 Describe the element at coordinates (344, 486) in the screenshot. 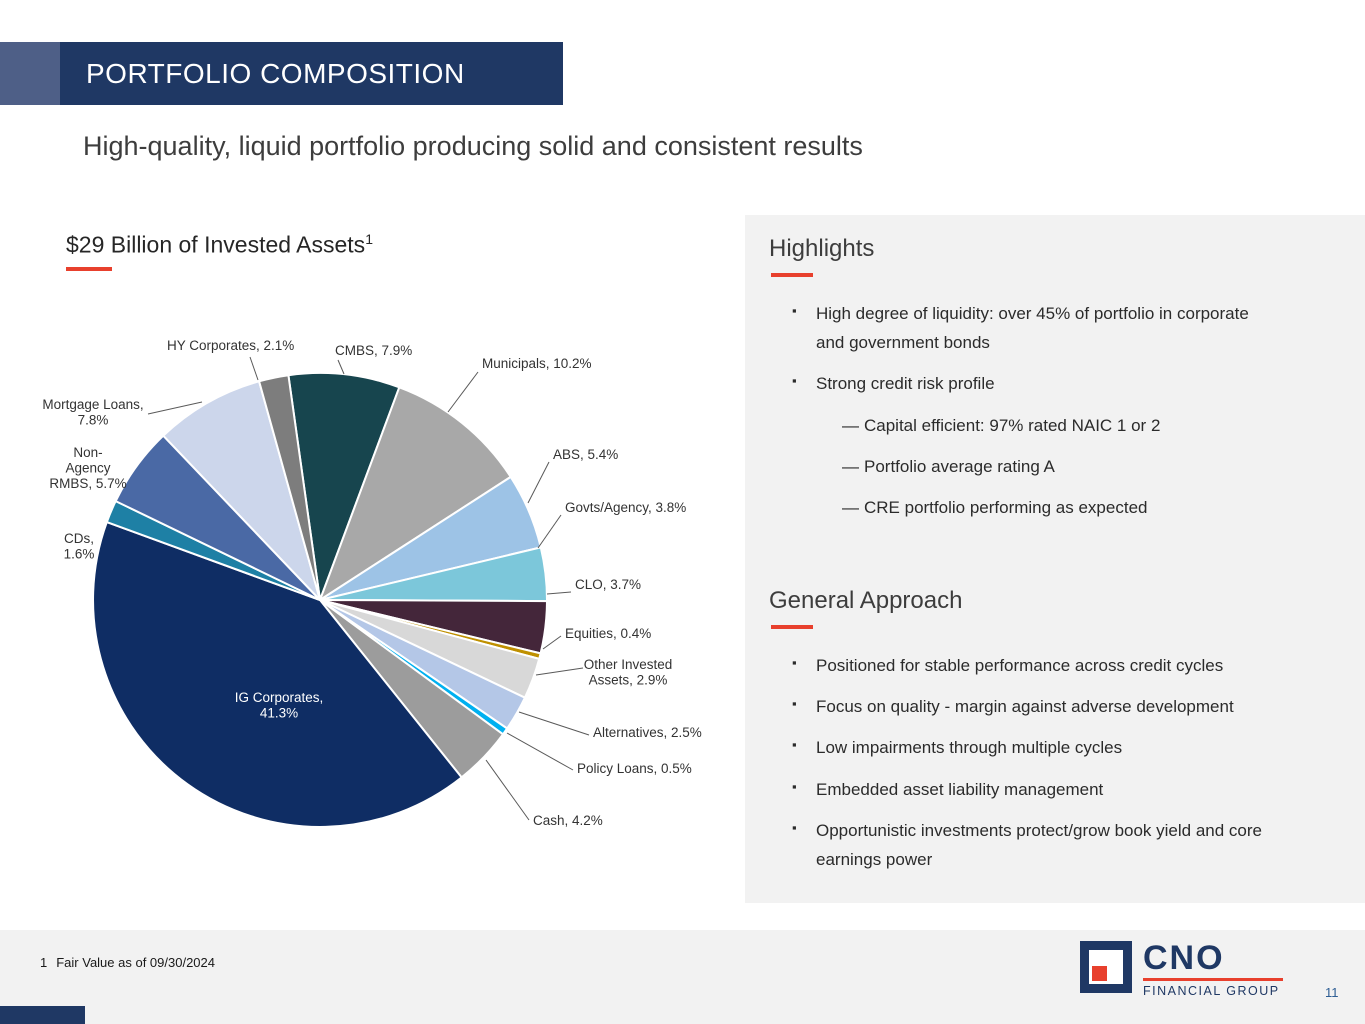

I see `pie-slice-cmbs` at that location.